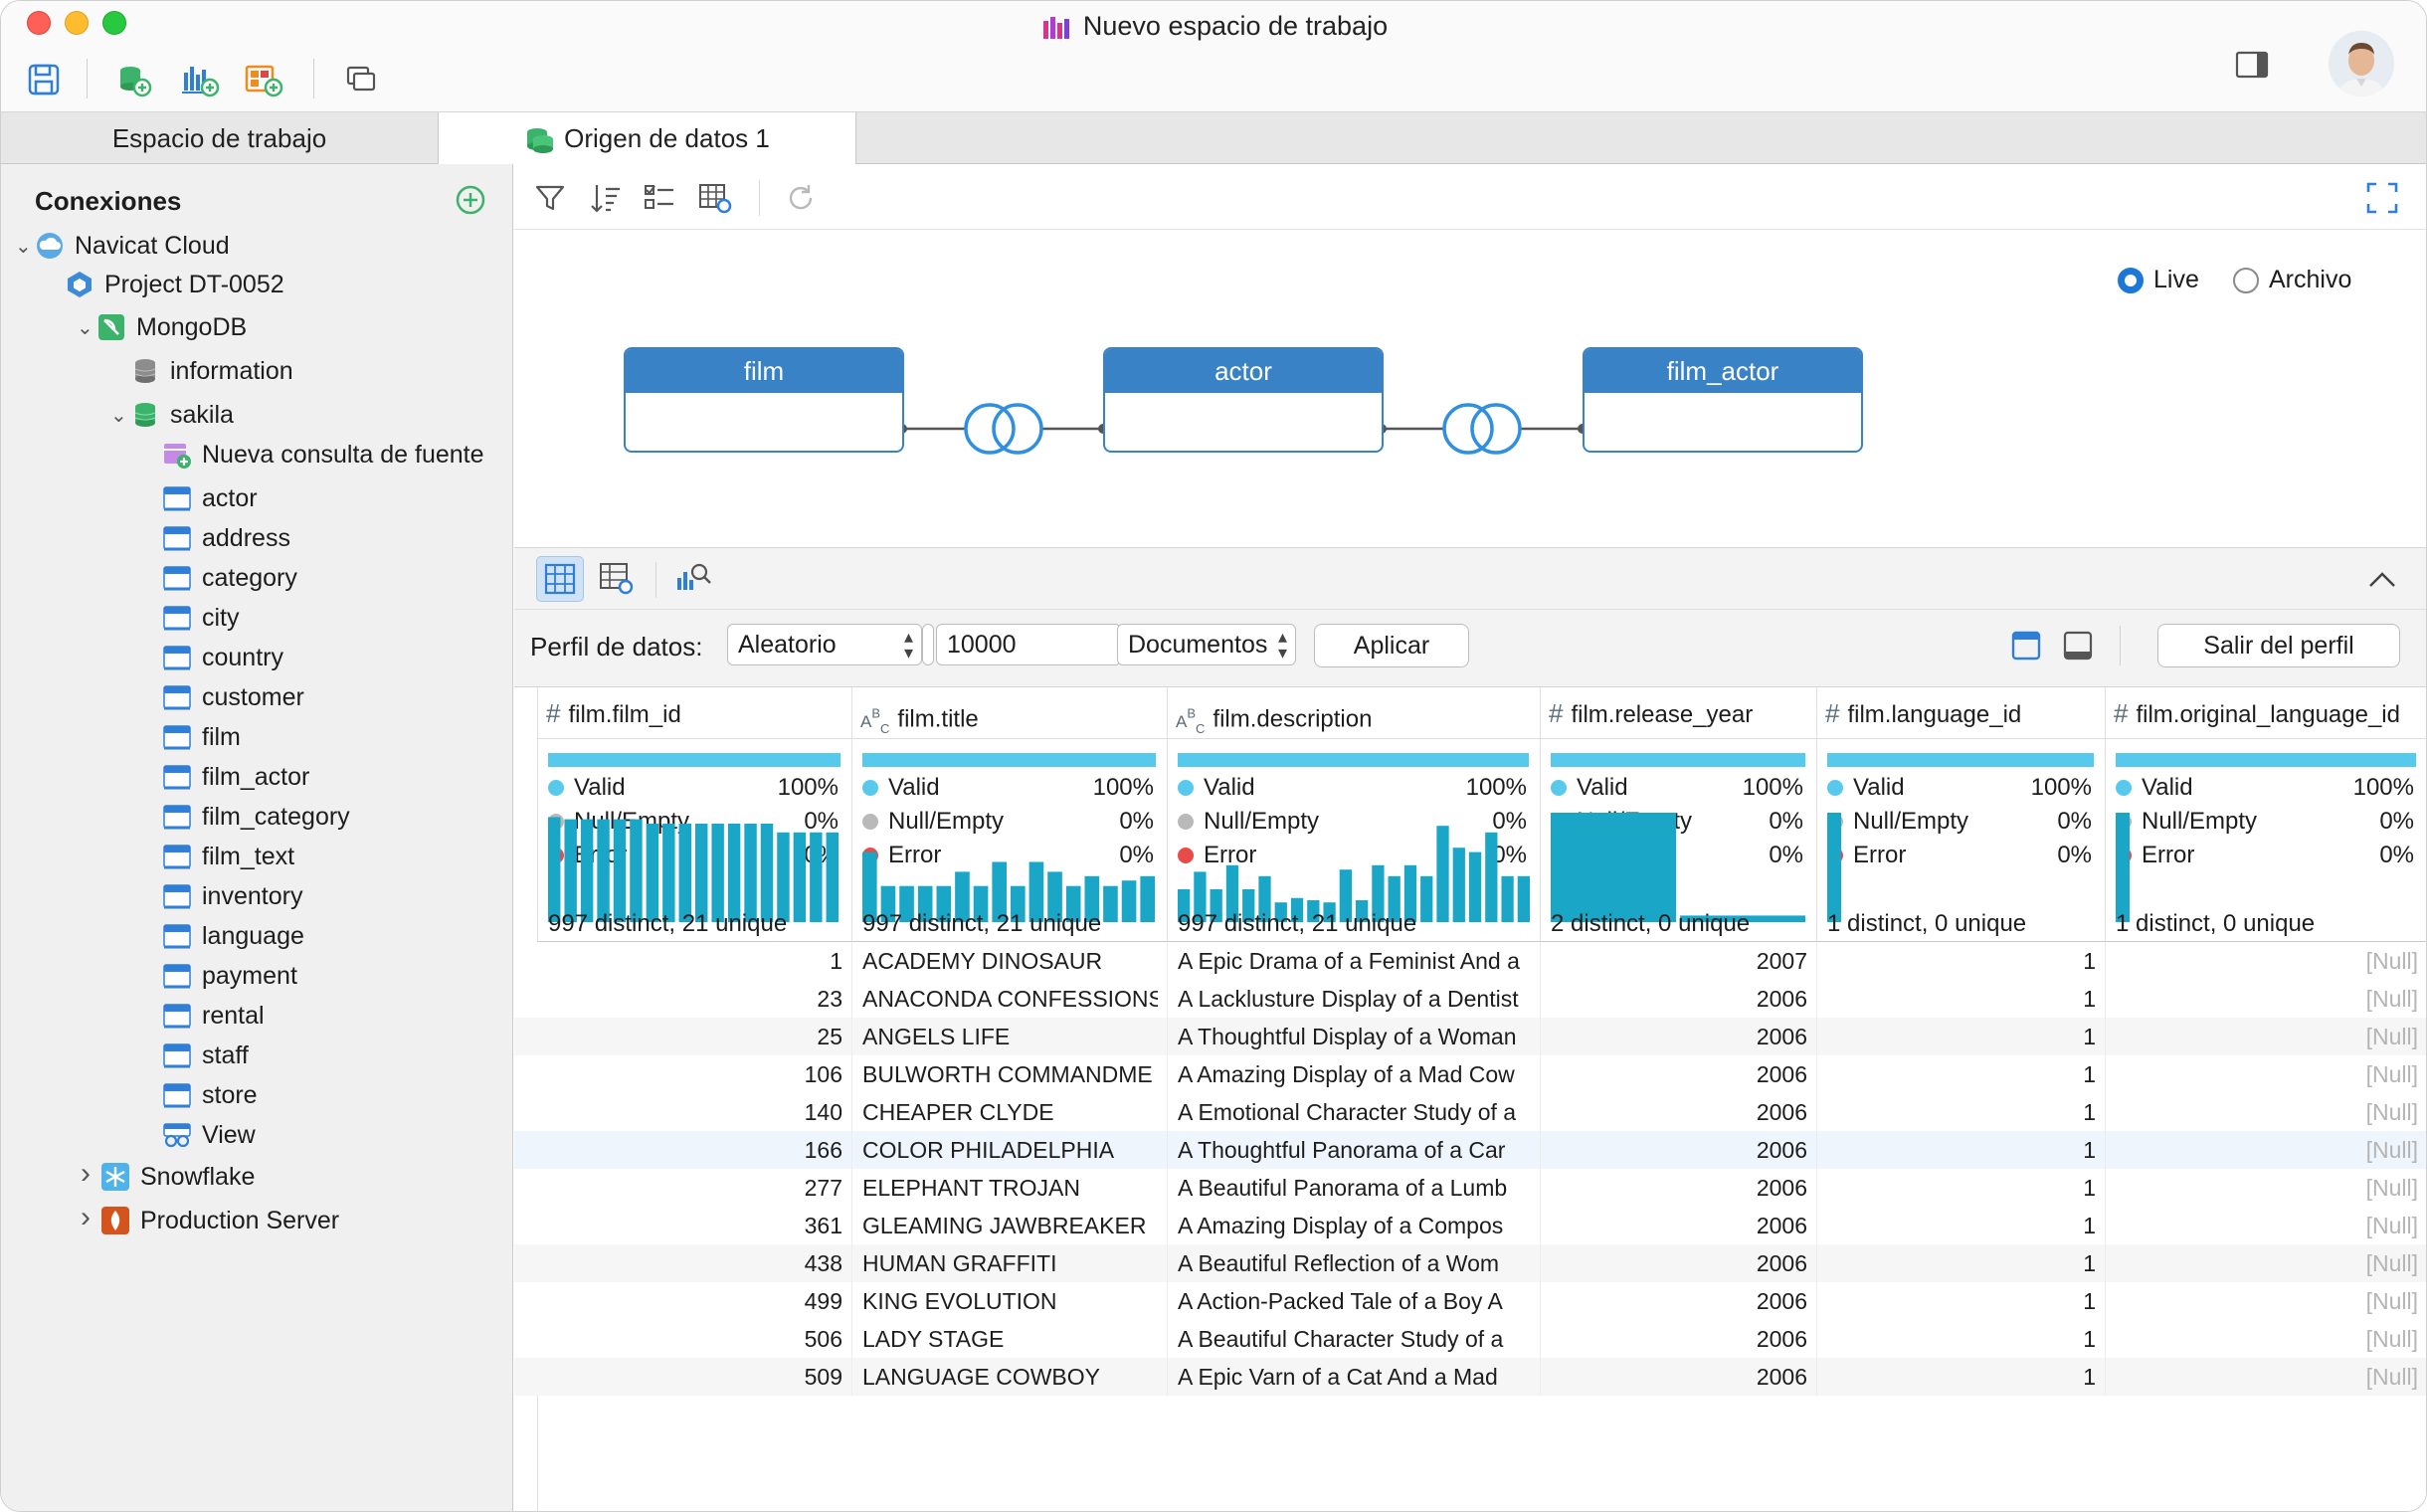 The height and width of the screenshot is (1512, 2427). What do you see at coordinates (958, 1112) in the screenshot?
I see `table-cell: CHEAPER CLYDE` at bounding box center [958, 1112].